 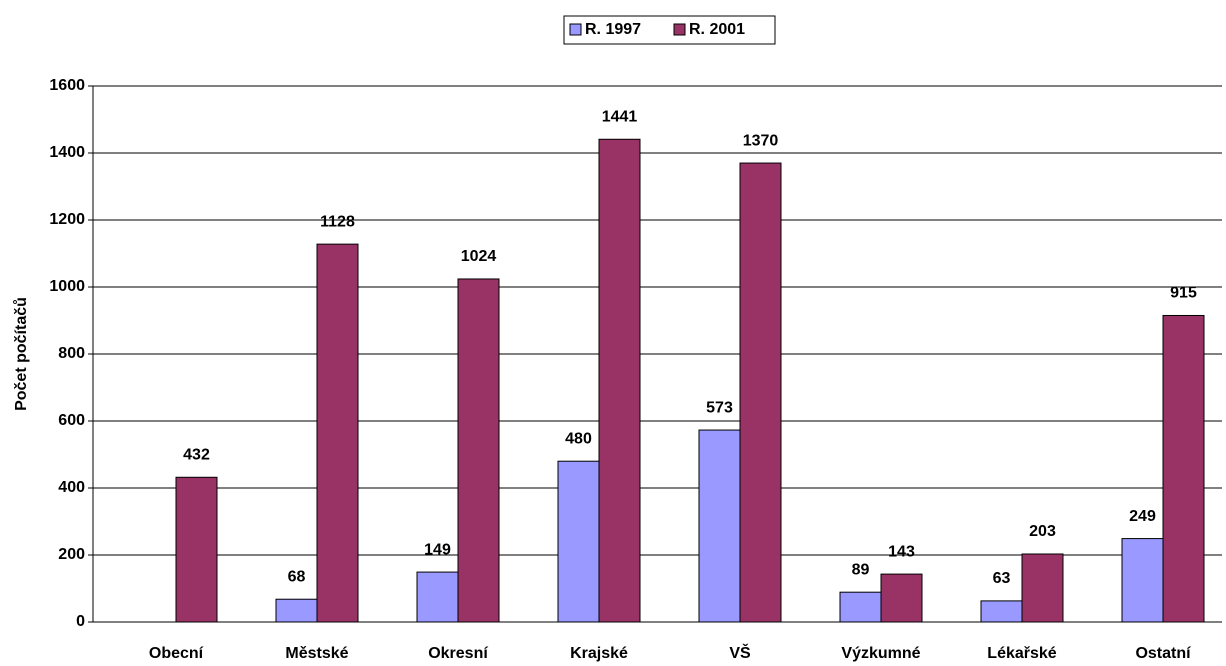 I want to click on y-tick-label: 1200, so click(x=67, y=219).